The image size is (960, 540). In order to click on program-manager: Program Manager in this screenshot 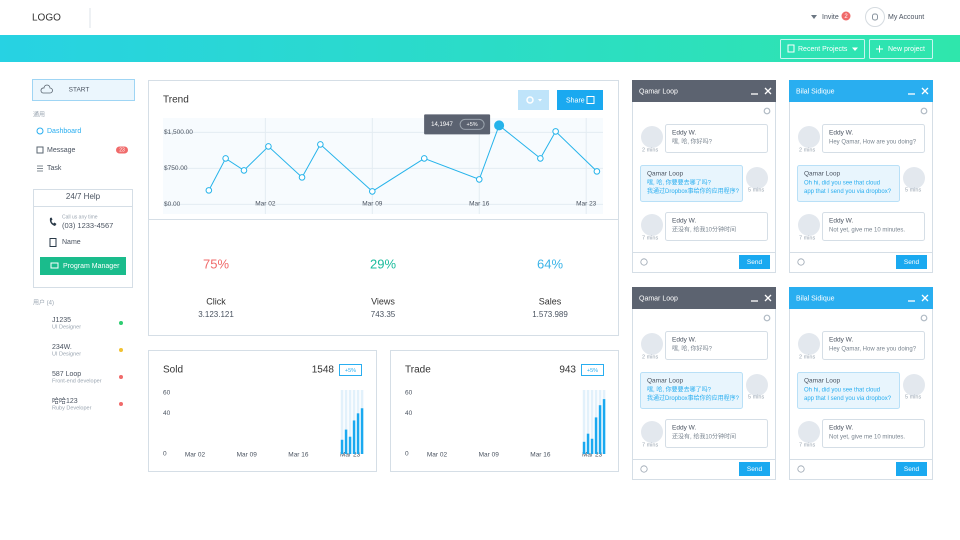, I will do `click(91, 266)`.